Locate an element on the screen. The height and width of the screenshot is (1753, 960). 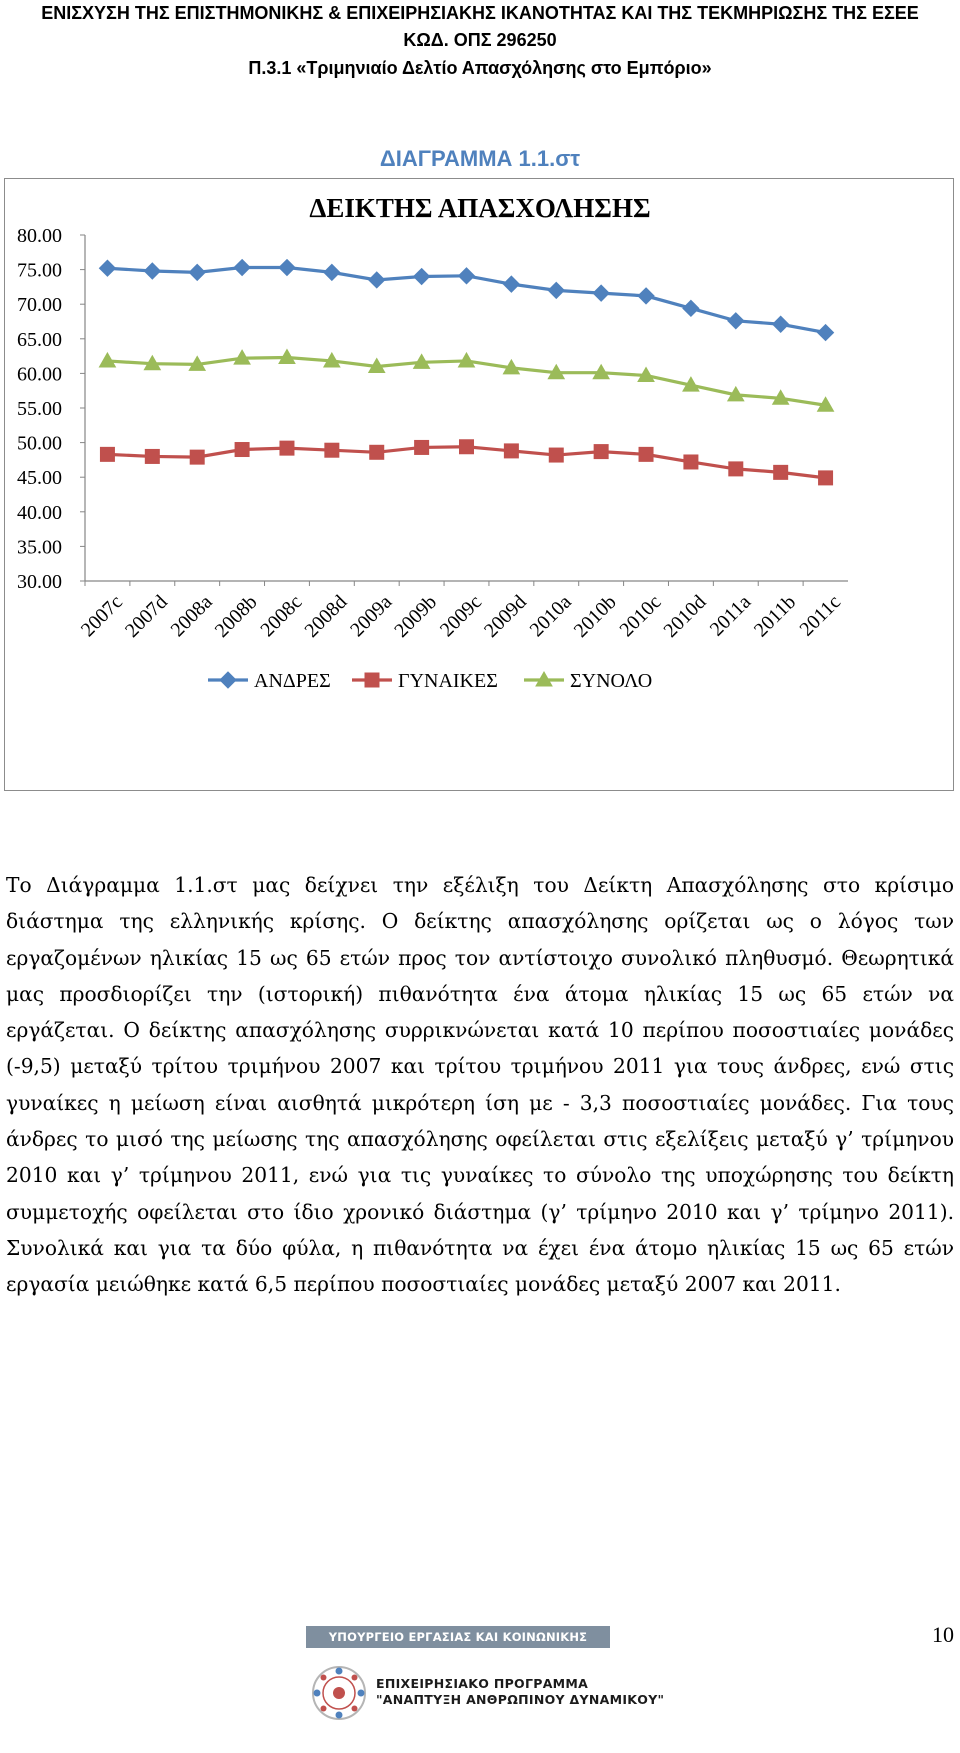
y-tick-label: 60.00 is located at coordinates (39, 374).